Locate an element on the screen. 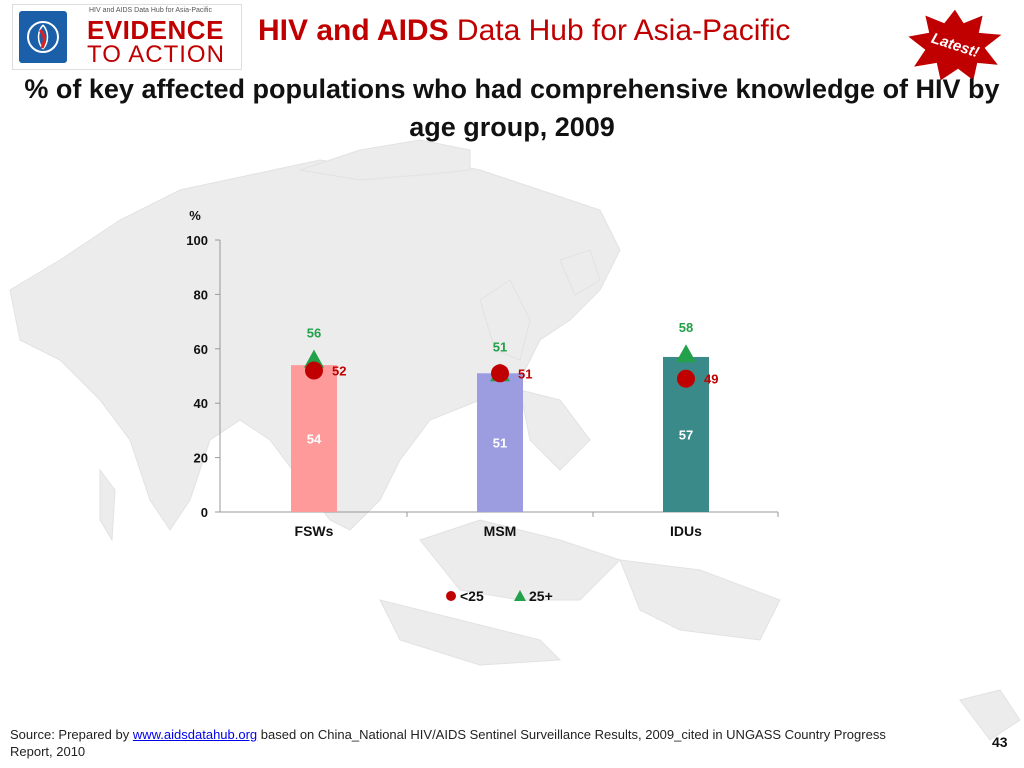 The image size is (1024, 768). logo-evidence-text: EVIDENCE is located at coordinates (155, 30).